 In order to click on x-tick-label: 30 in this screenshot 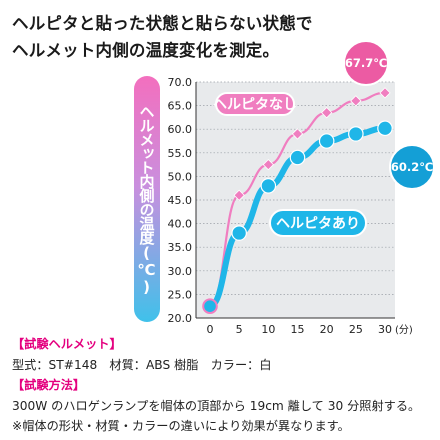, I will do `click(385, 329)`.